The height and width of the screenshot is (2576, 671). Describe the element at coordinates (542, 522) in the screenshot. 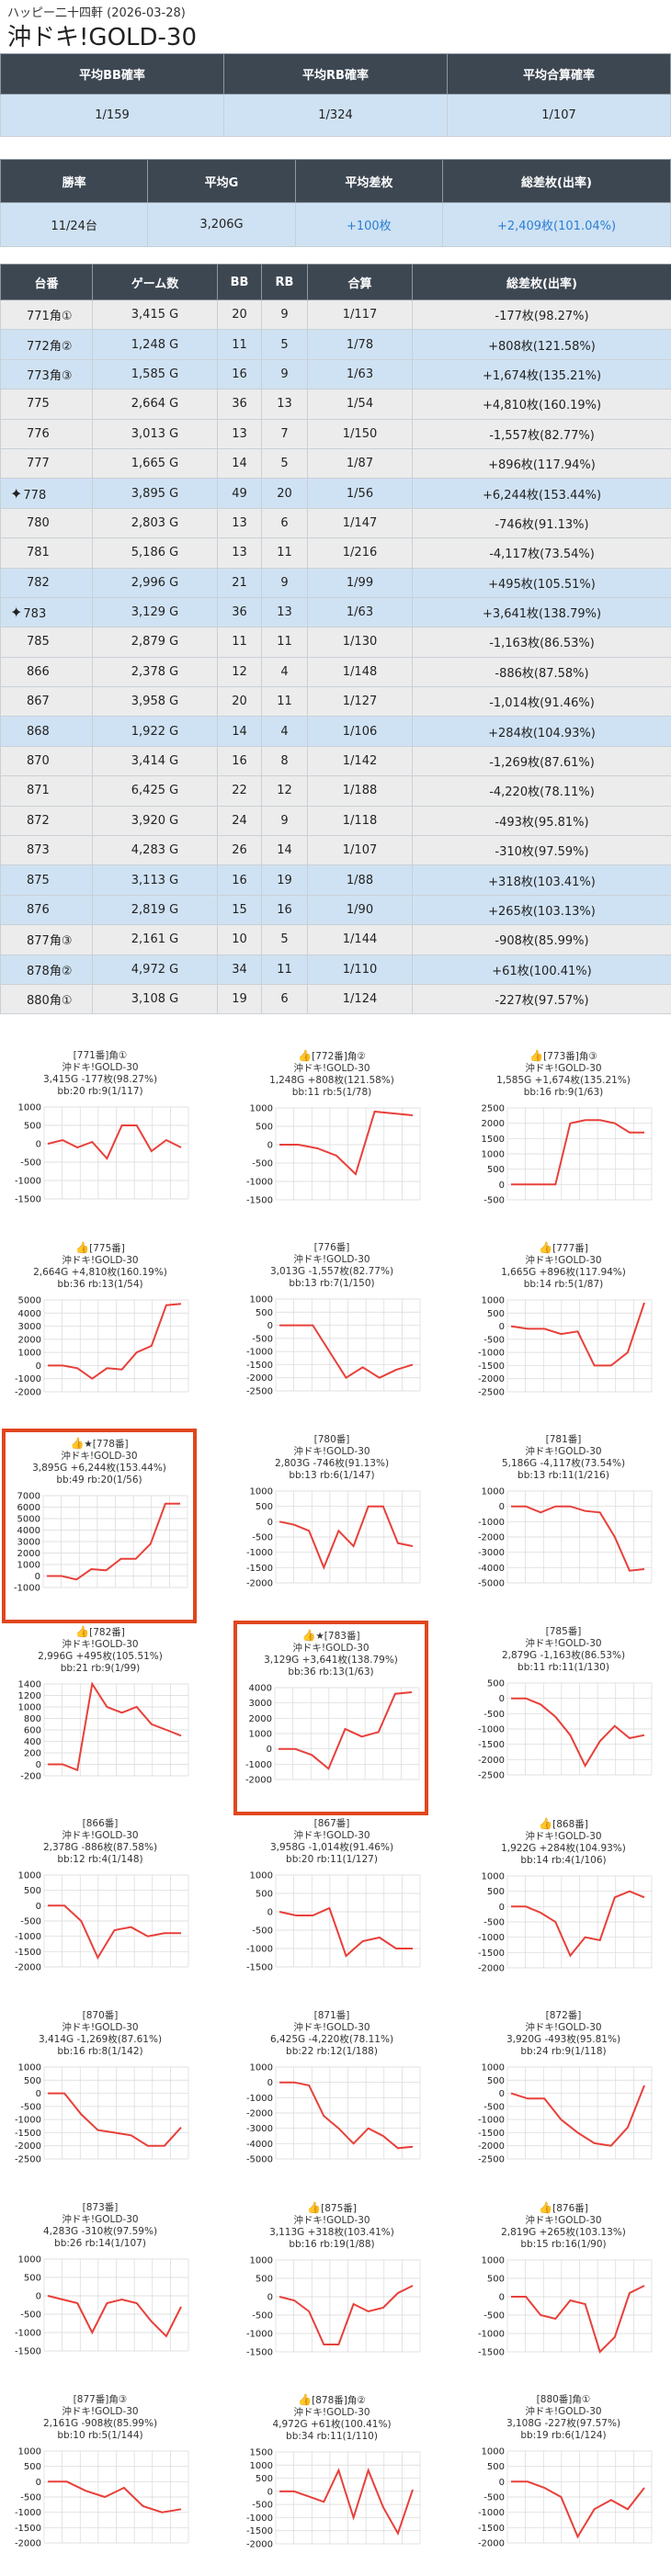

I see `cell-diff: -746枚(91.13%)` at that location.